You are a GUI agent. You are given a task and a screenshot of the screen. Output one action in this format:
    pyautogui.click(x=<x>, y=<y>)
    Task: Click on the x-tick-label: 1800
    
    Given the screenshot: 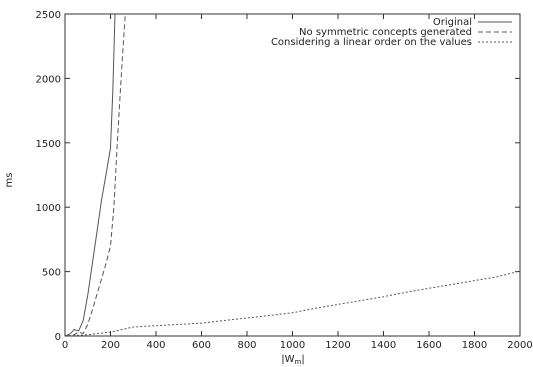 What is the action you would take?
    pyautogui.click(x=474, y=345)
    